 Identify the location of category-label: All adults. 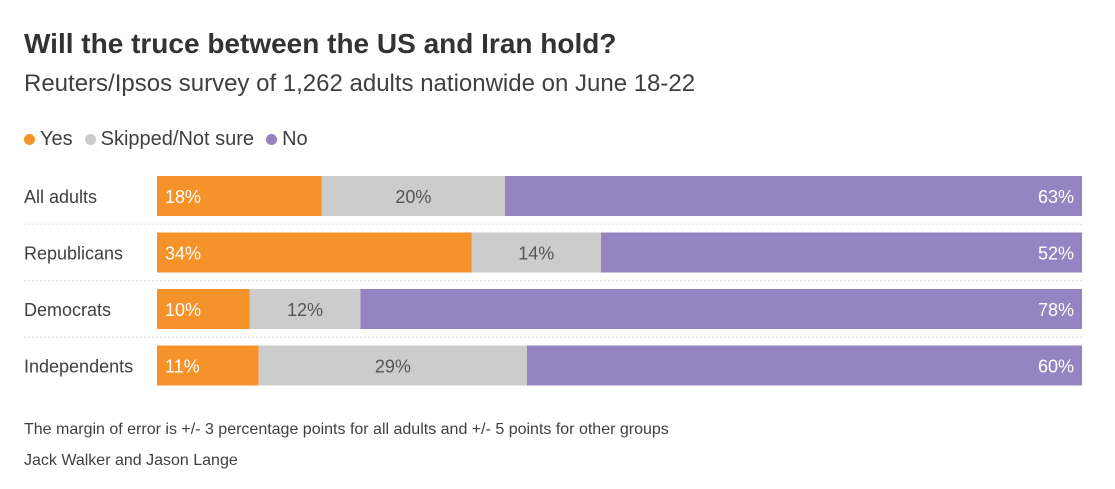
(60, 197).